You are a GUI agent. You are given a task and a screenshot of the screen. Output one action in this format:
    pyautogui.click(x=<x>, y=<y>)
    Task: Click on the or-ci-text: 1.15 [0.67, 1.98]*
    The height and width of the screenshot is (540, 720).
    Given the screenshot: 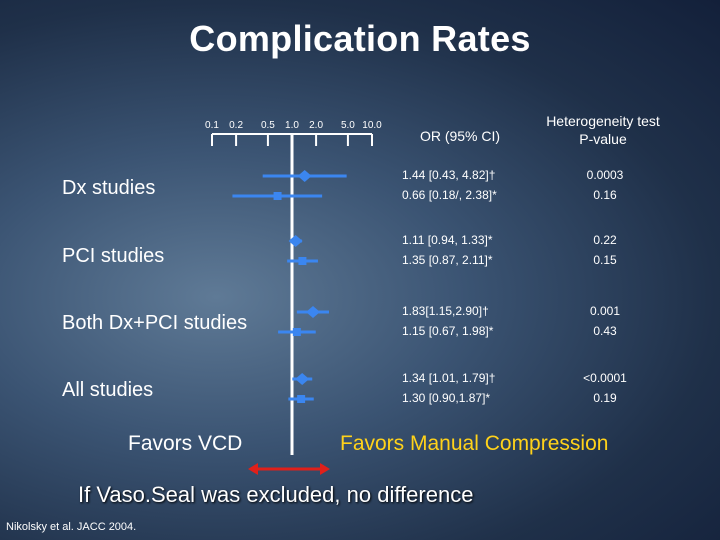 What is the action you would take?
    pyautogui.click(x=448, y=331)
    